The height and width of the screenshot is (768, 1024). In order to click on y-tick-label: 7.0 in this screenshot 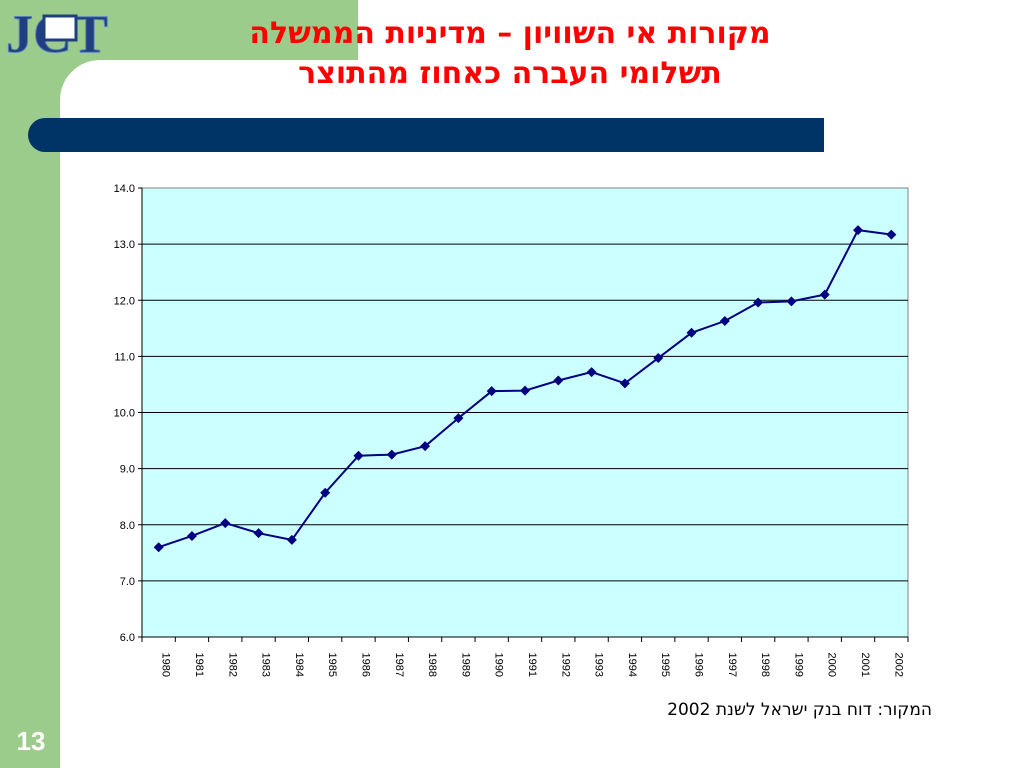, I will do `click(127, 582)`.